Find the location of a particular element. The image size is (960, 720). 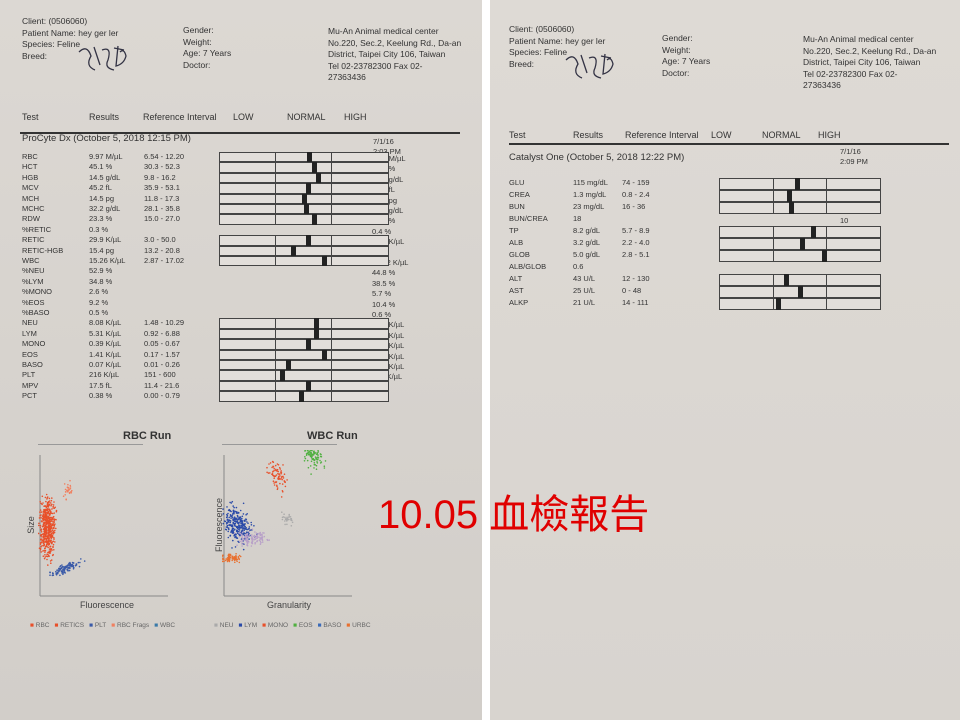

column-header: Test is located at coordinates (517, 135).